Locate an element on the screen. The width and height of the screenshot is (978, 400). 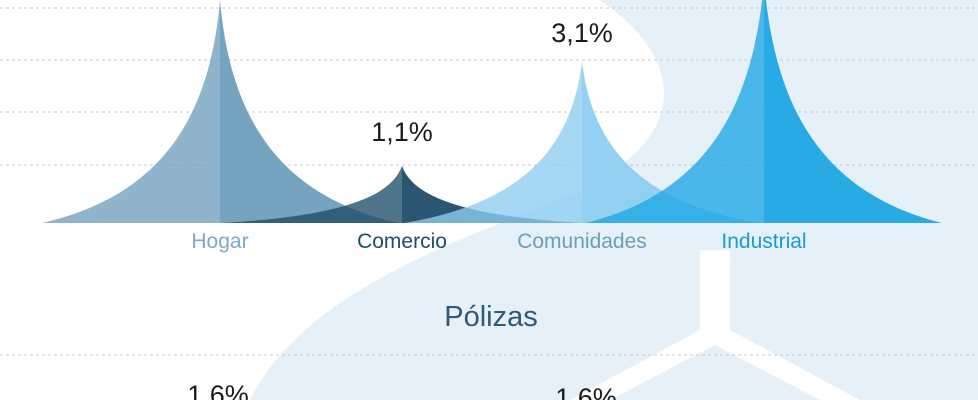
section-title-polizas: Pólizas is located at coordinates (491, 317).